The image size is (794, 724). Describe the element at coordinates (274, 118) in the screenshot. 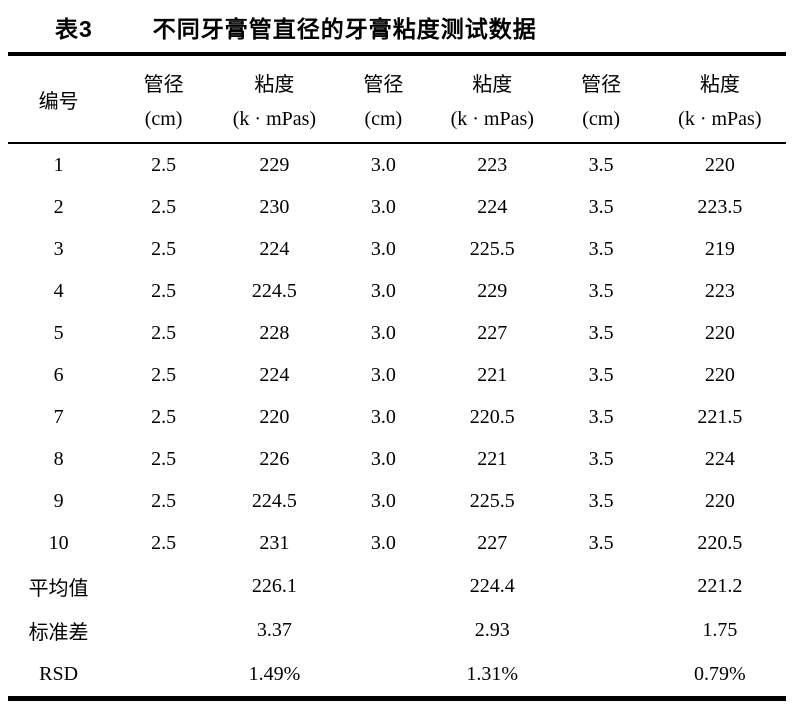

I see `header-viscosity-1-unit: (k · mPas)` at that location.